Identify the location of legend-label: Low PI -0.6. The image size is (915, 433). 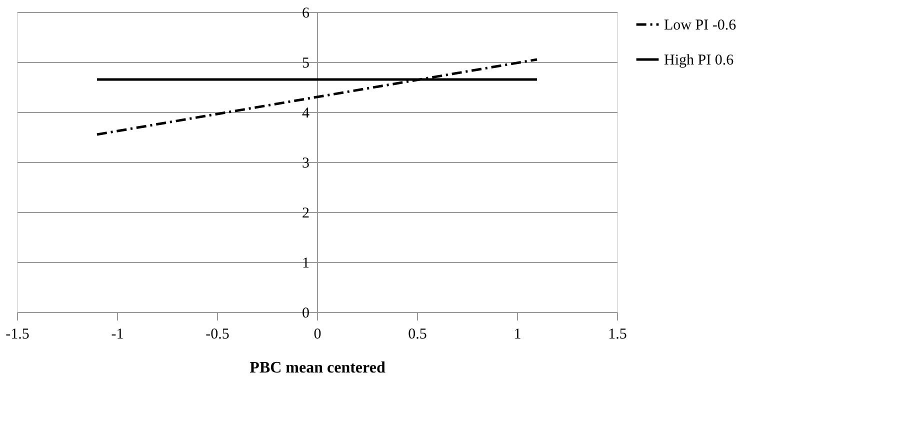
(700, 26).